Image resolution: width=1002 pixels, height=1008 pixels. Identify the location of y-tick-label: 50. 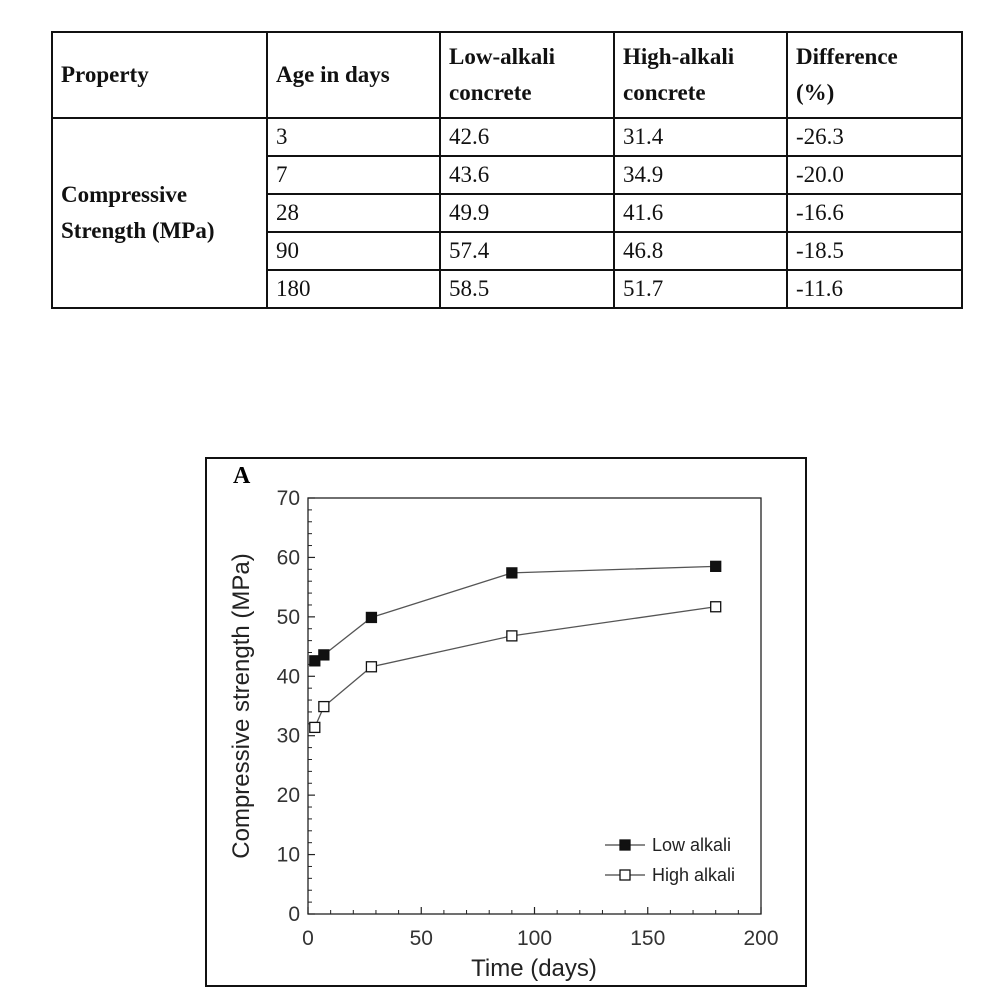
(288, 617).